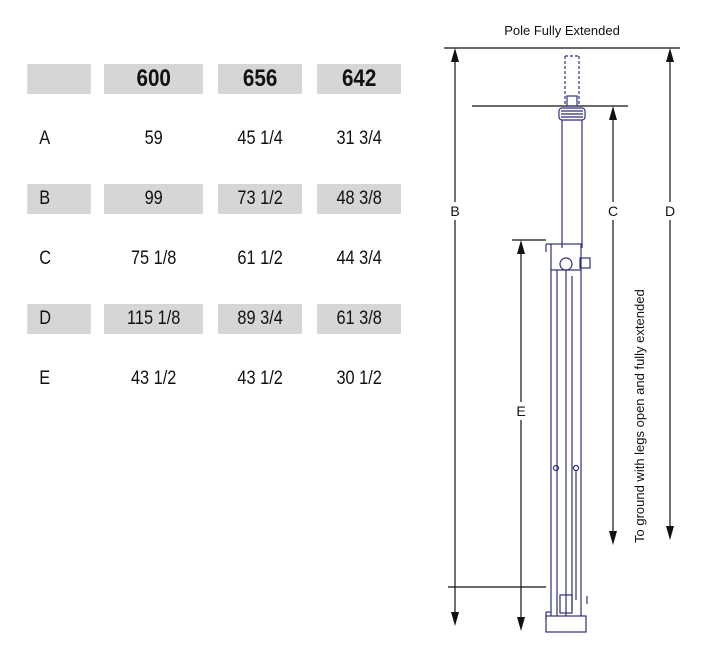  Describe the element at coordinates (260, 138) in the screenshot. I see `cell-value: 45 1/4` at that location.